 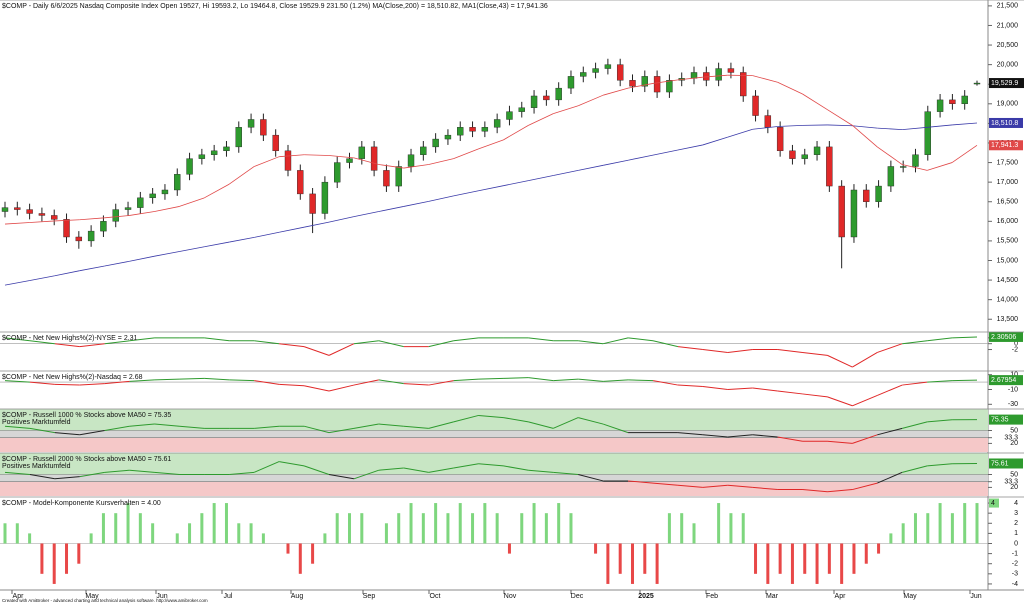 I want to click on x-tick-label: 2025, so click(x=646, y=596).